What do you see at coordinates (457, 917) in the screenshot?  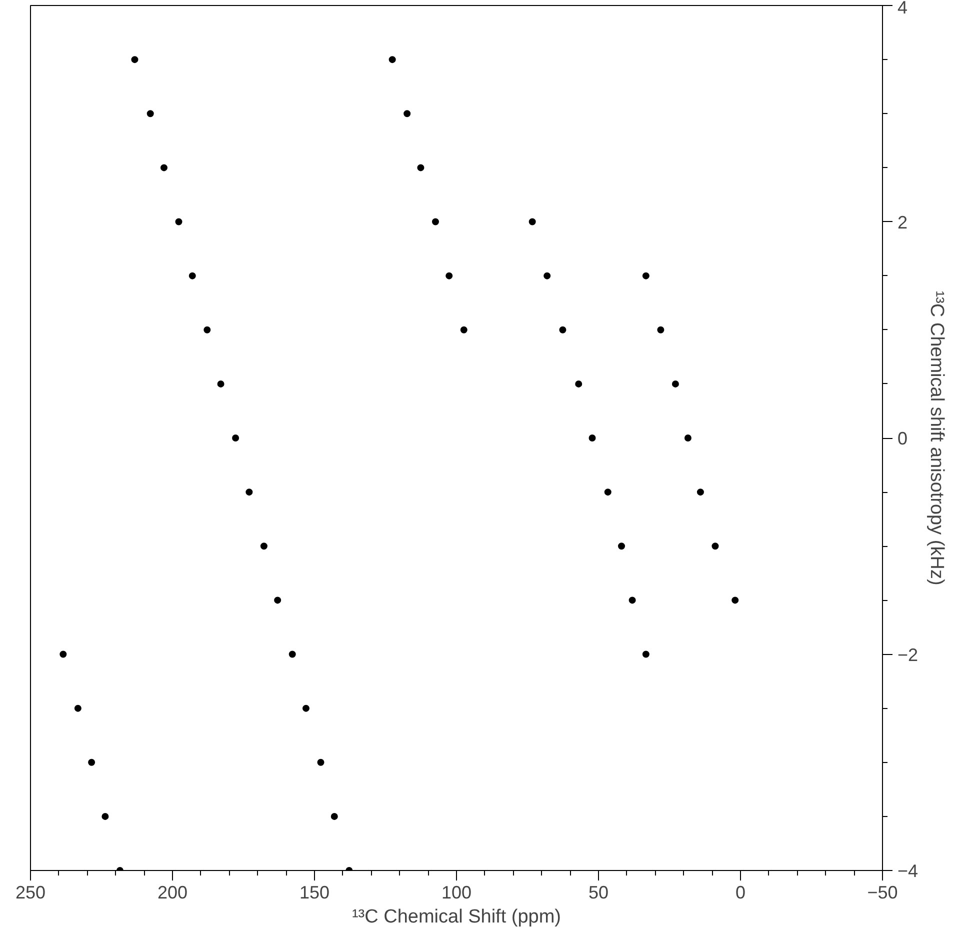 I see `x-axis-title: ¹³C Chemical Shift (ppm)` at bounding box center [457, 917].